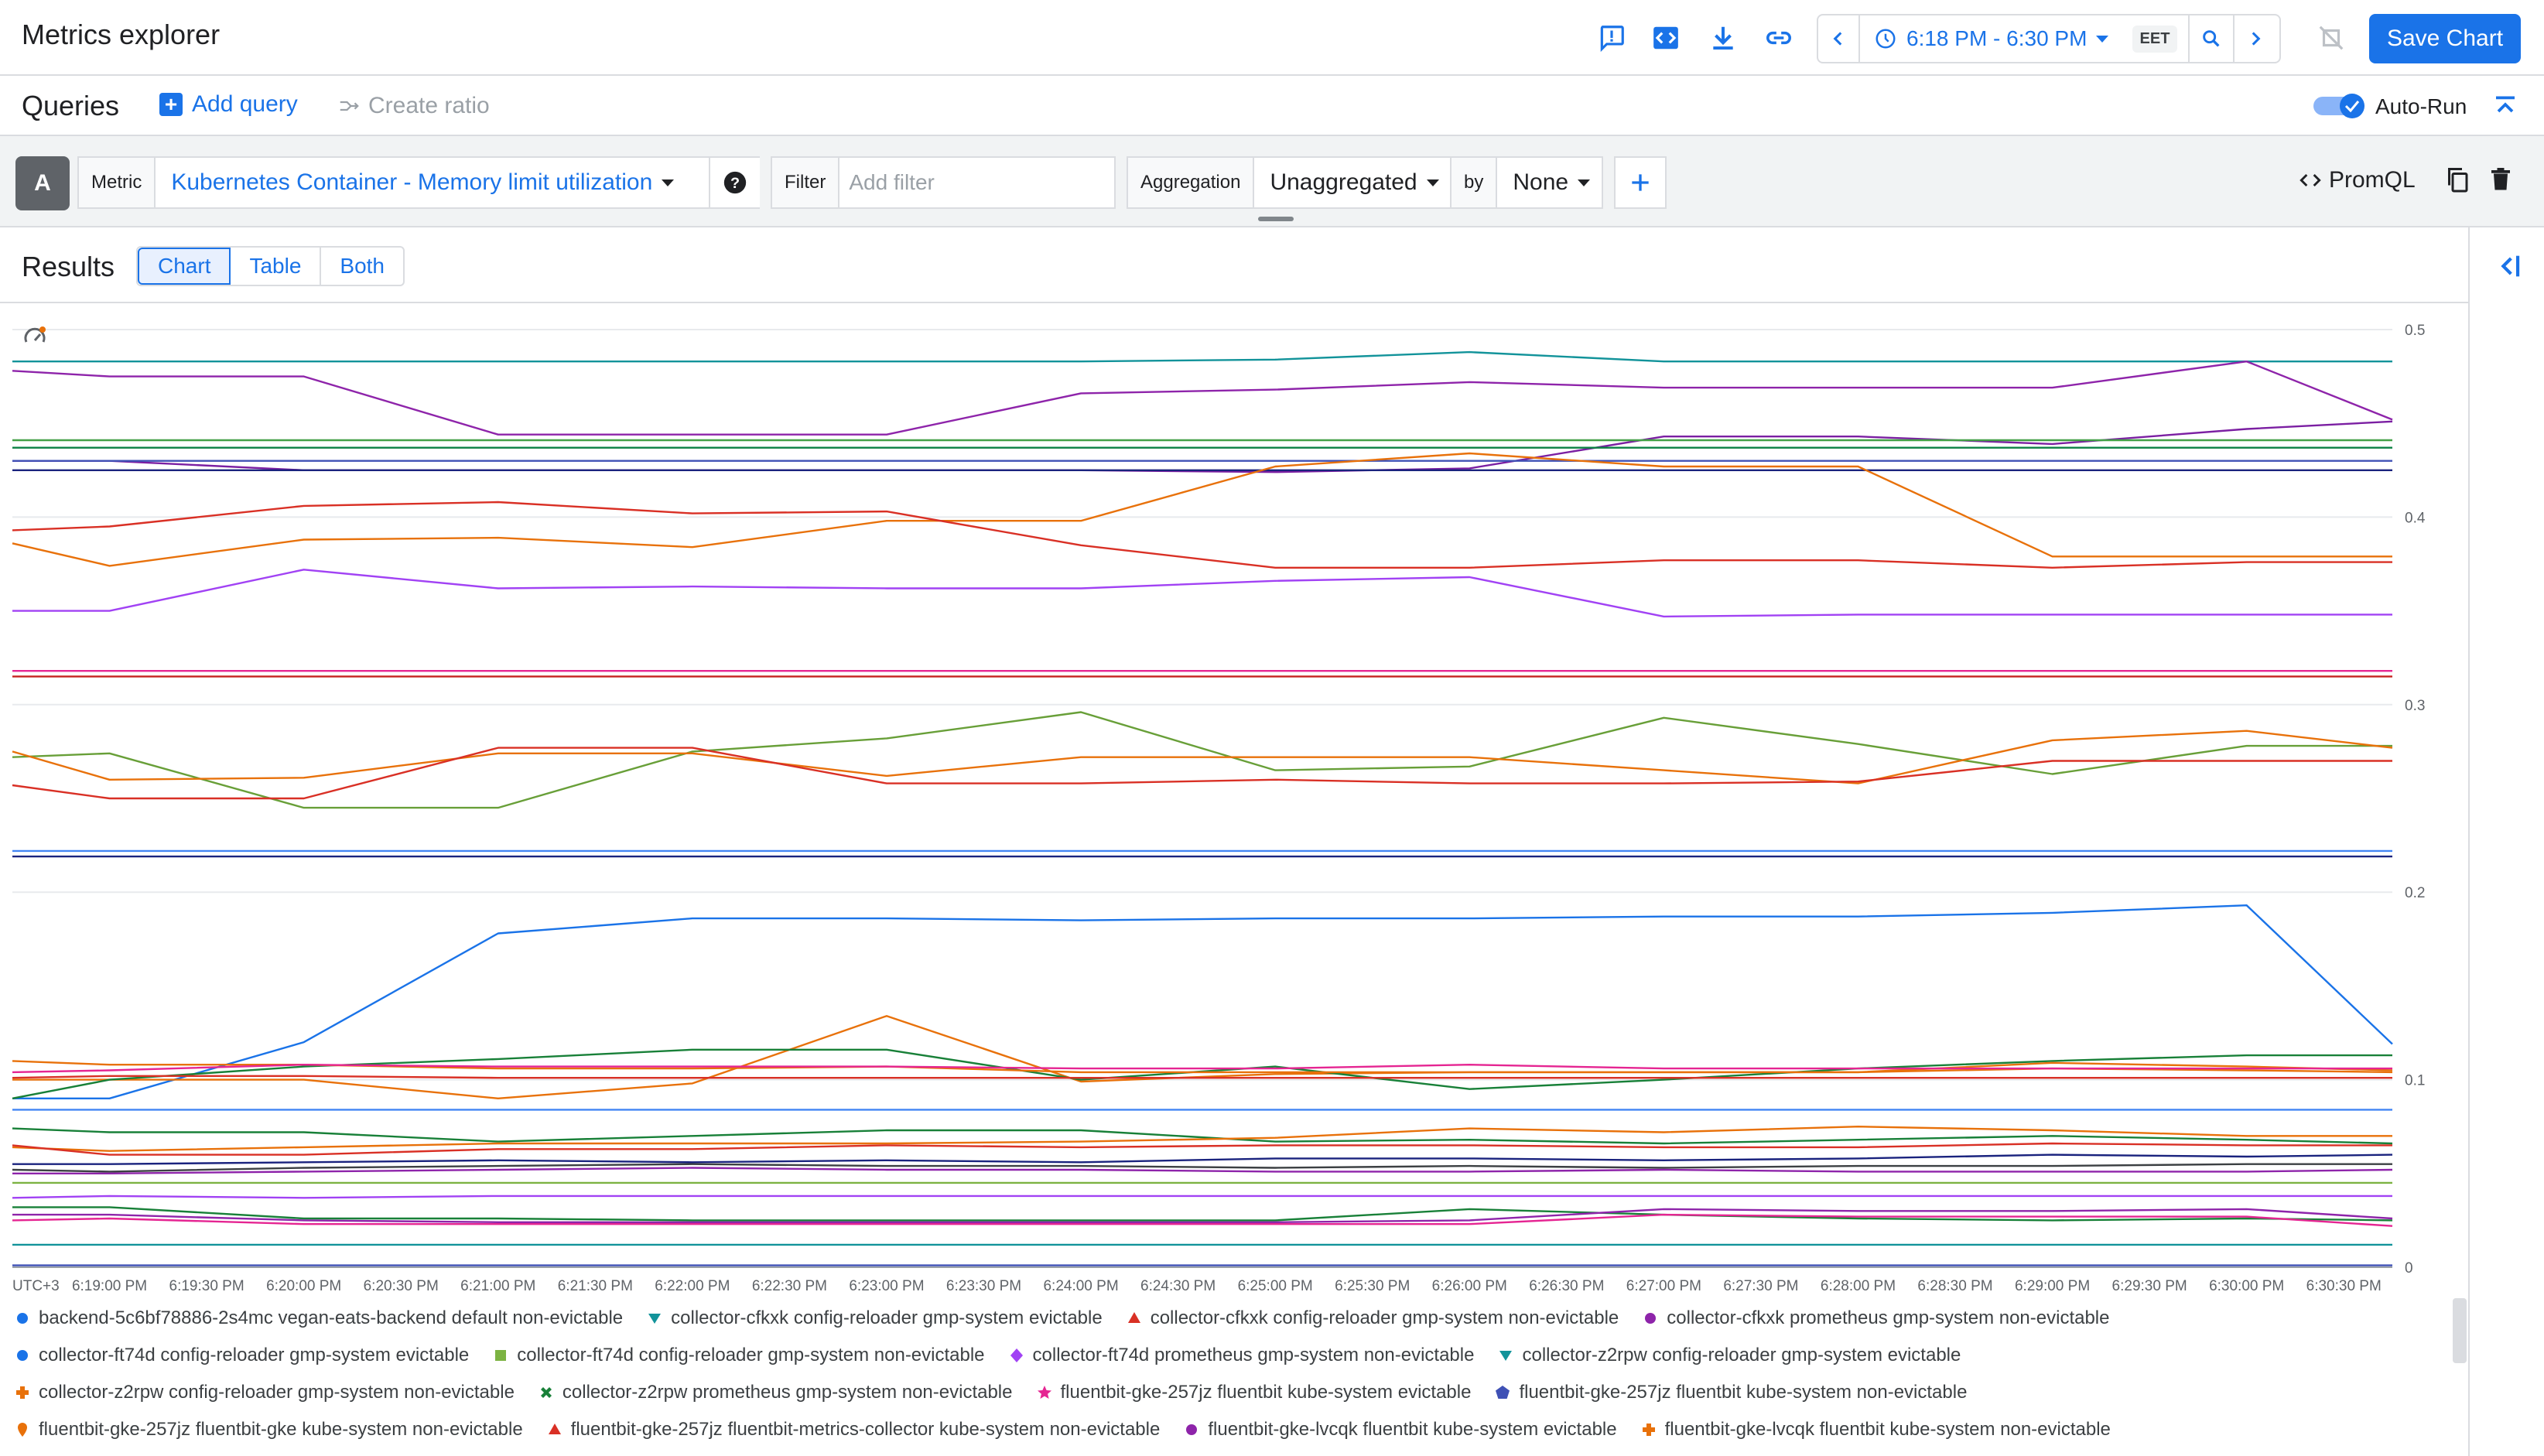 The width and height of the screenshot is (2544, 1456). I want to click on metric-help-button: ?, so click(735, 182).